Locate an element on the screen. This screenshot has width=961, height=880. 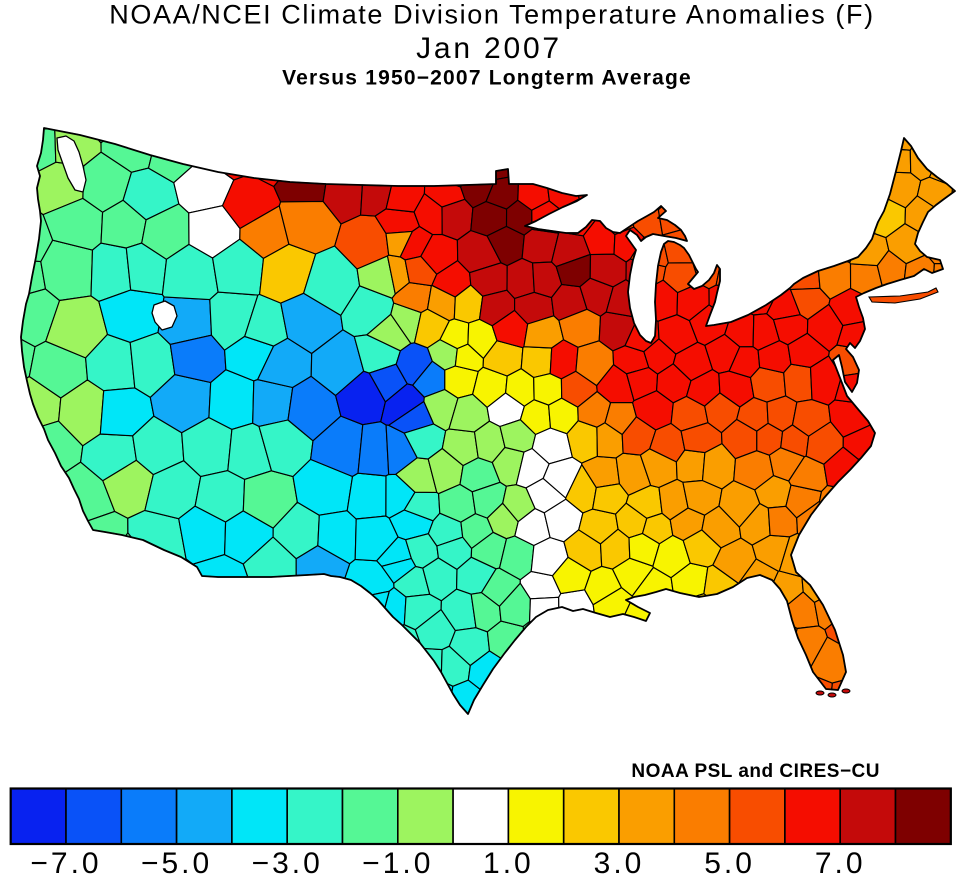
svg-text: −3.0 is located at coordinates (287, 861).